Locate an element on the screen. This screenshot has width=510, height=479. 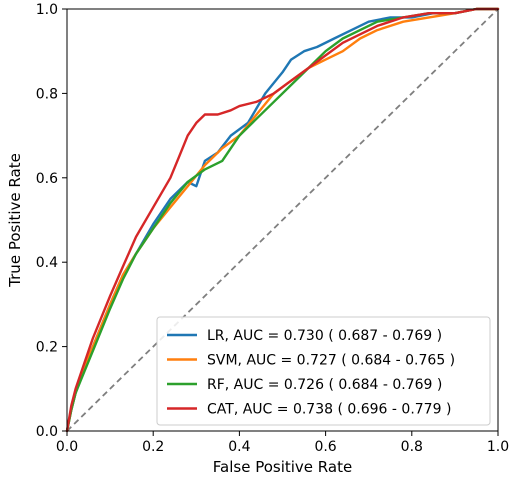
legend-label-3: CAT, AUC = 0.738 ( 0.696 - 0.779 ) is located at coordinates (329, 410).